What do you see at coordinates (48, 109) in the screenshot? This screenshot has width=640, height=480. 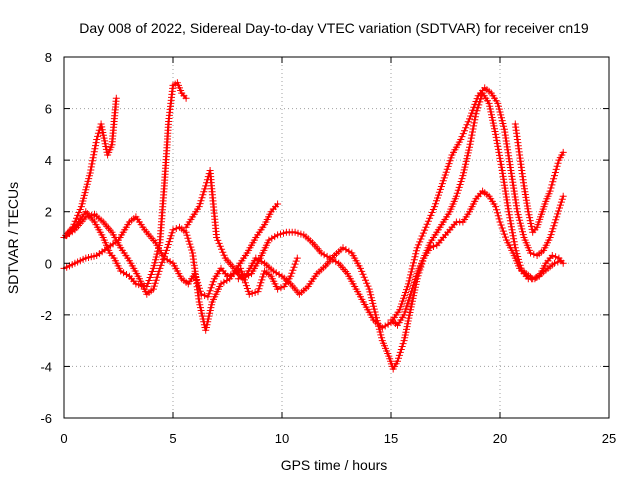 I see `y-tick-label: 6` at bounding box center [48, 109].